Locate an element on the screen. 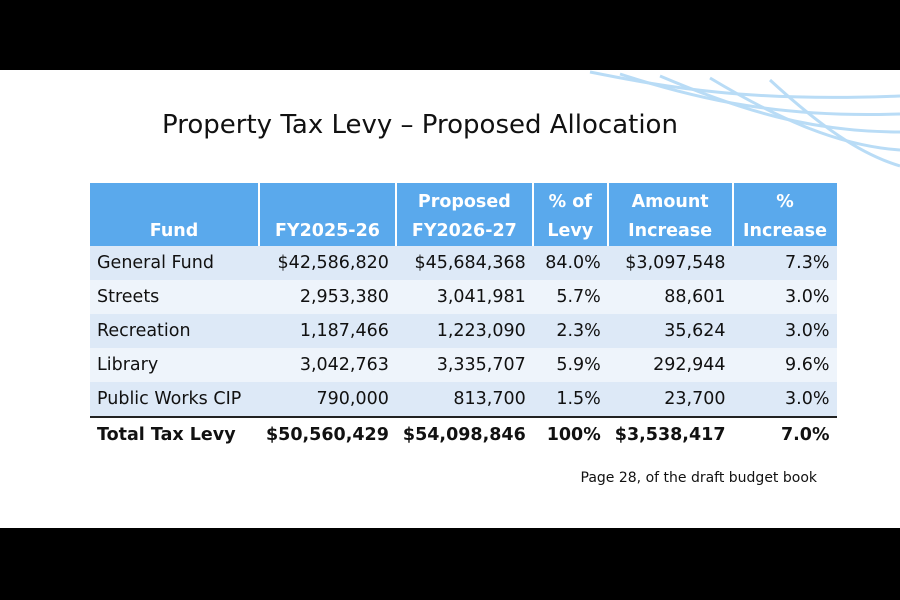 This screenshot has width=900, height=600. cell-fy2025-26: 3,042,763 is located at coordinates (327, 365).